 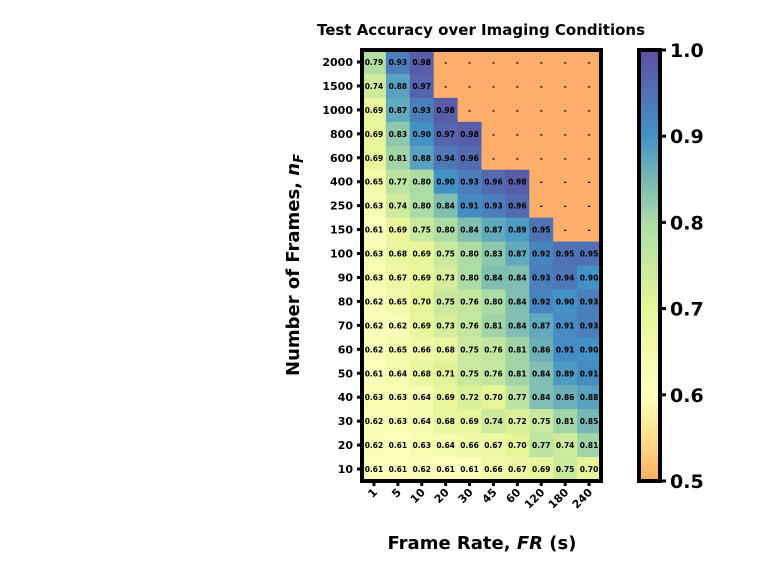 I want to click on y-tick-label: 50, so click(x=346, y=373).